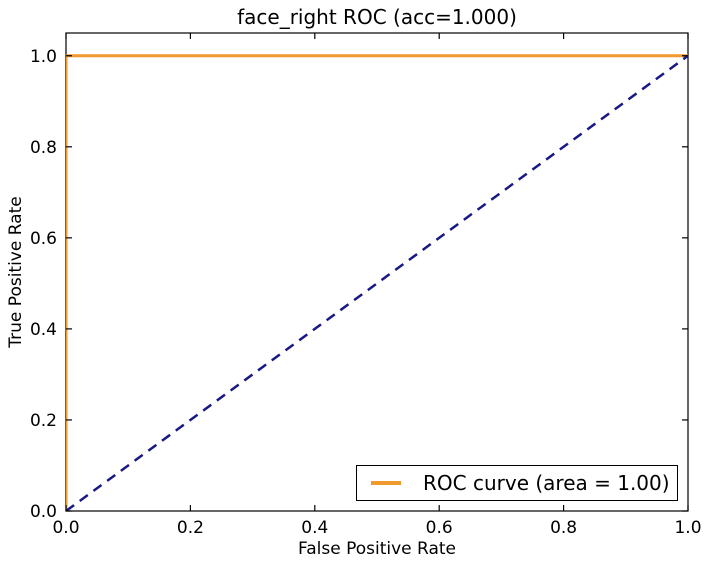 The image size is (710, 570). I want to click on y-tick-label: 0.0, so click(43, 512).